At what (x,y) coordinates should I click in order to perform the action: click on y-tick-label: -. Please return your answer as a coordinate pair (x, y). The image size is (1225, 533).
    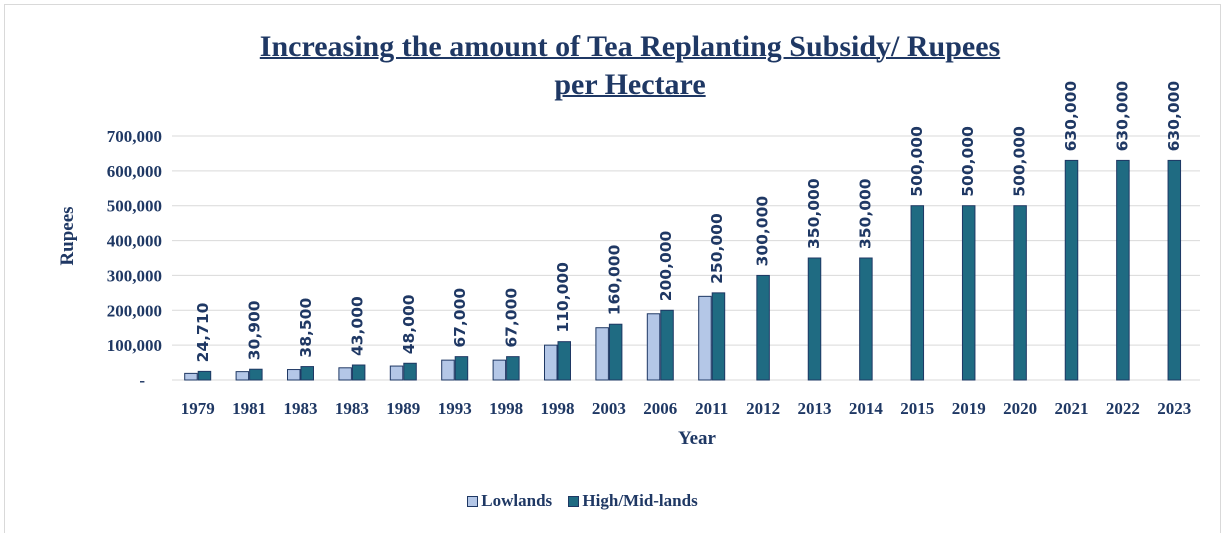
    Looking at the image, I should click on (142, 380).